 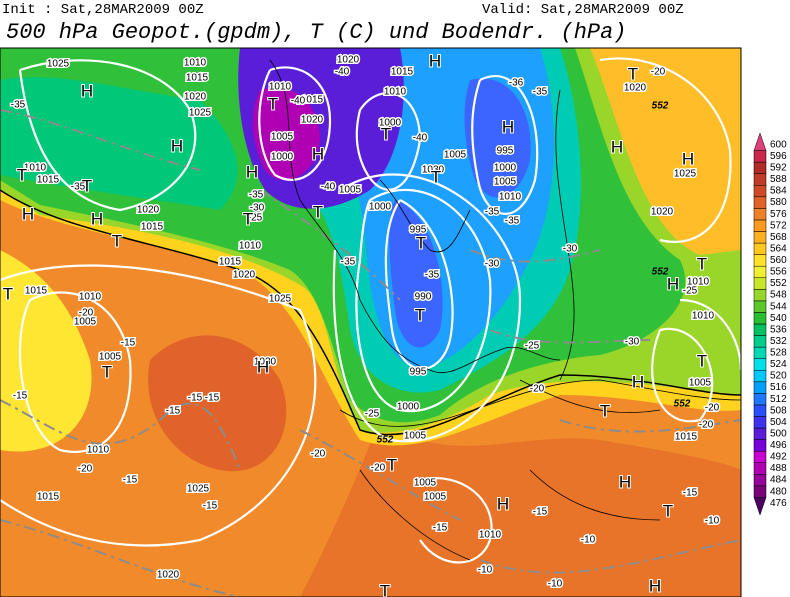 I want to click on colorbar-label: 572, so click(x=778, y=225).